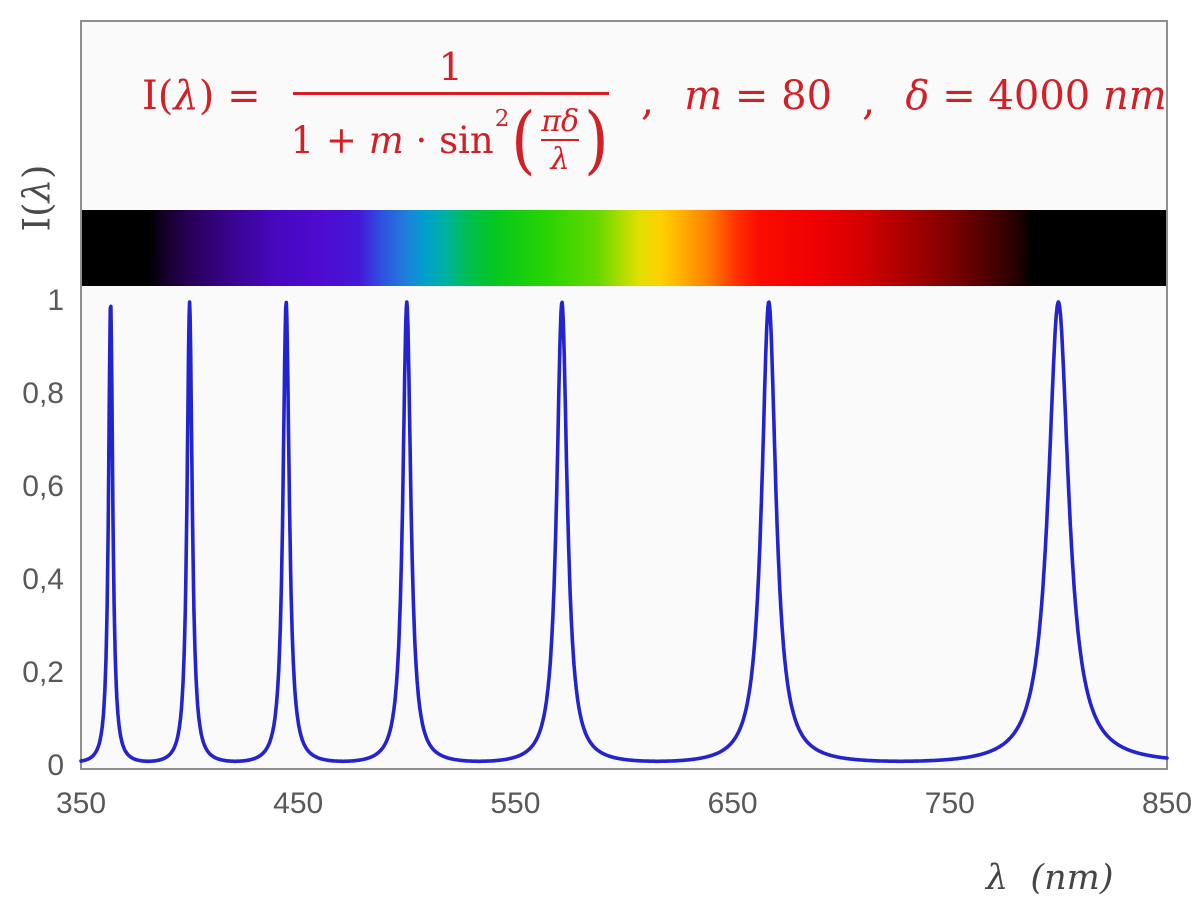  Describe the element at coordinates (560, 121) in the screenshot. I see `inner-numerator: πδ` at that location.